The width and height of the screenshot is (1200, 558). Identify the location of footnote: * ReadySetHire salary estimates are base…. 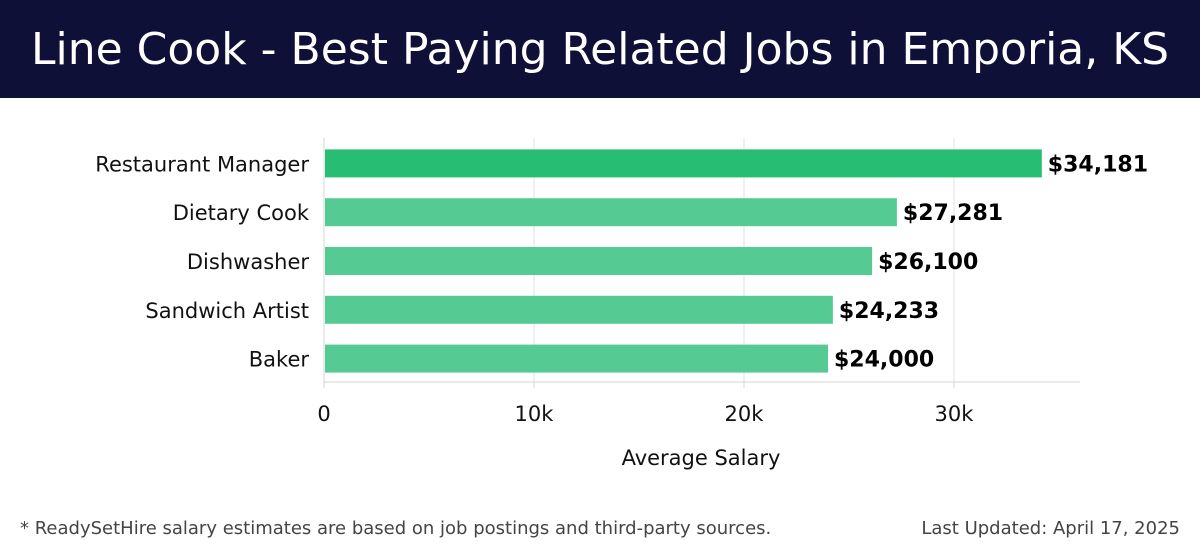
(396, 528).